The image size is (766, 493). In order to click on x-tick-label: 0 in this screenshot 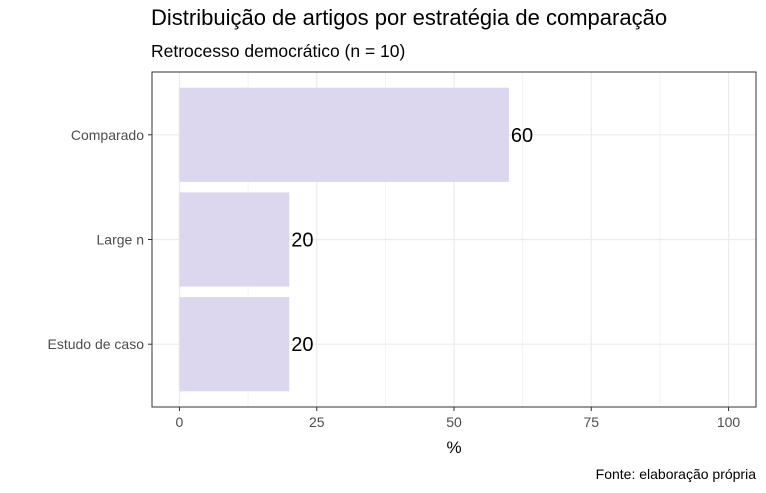, I will do `click(180, 422)`.